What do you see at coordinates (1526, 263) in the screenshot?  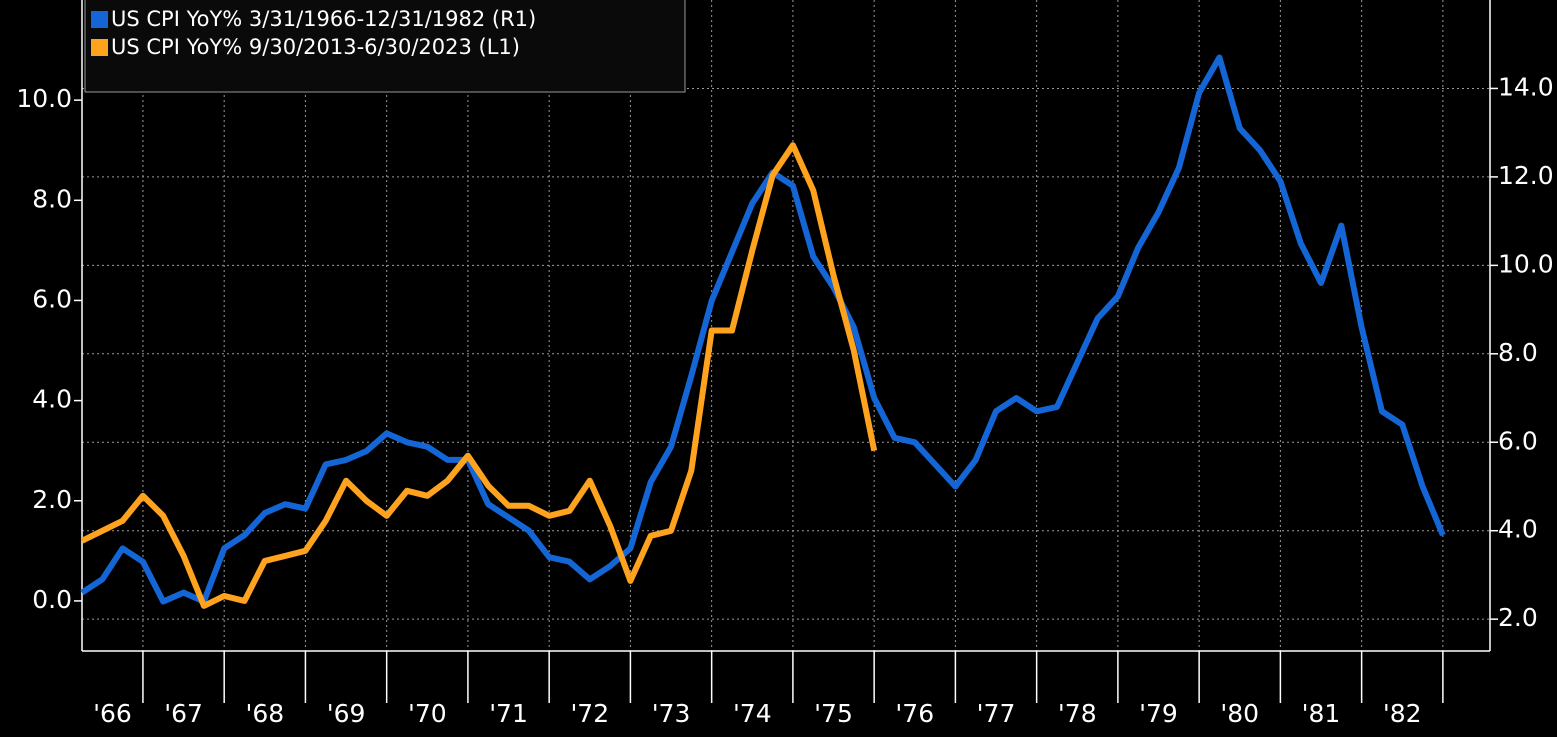 I see `y2-tick-label: 10.0` at bounding box center [1526, 263].